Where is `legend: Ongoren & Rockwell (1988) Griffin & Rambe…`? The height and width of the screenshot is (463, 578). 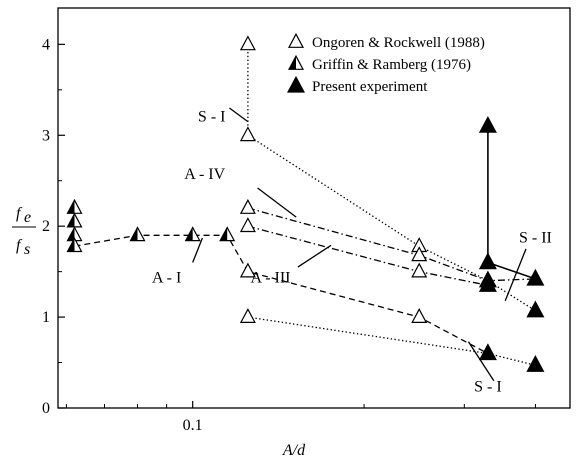 legend: Ongoren & Rockwell (1988) Griffin & Rambe… is located at coordinates (385, 63).